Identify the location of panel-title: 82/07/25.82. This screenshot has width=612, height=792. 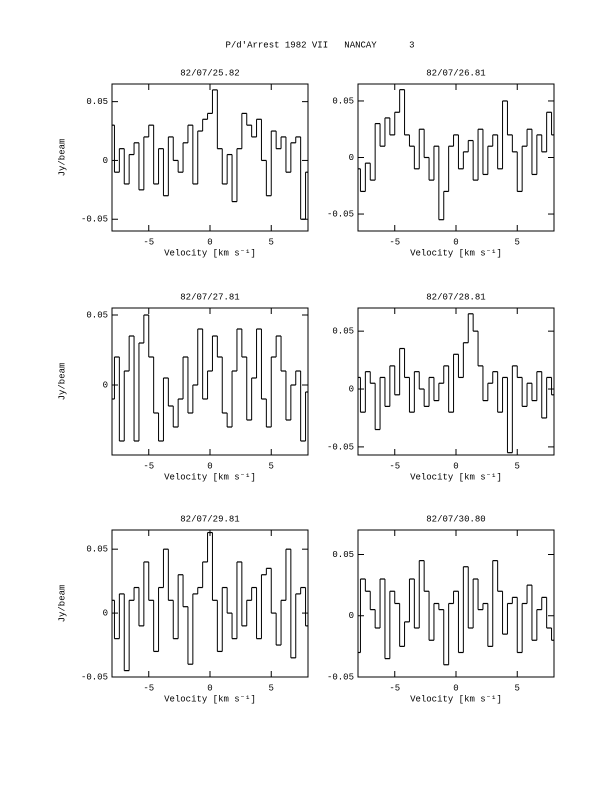
(209, 73).